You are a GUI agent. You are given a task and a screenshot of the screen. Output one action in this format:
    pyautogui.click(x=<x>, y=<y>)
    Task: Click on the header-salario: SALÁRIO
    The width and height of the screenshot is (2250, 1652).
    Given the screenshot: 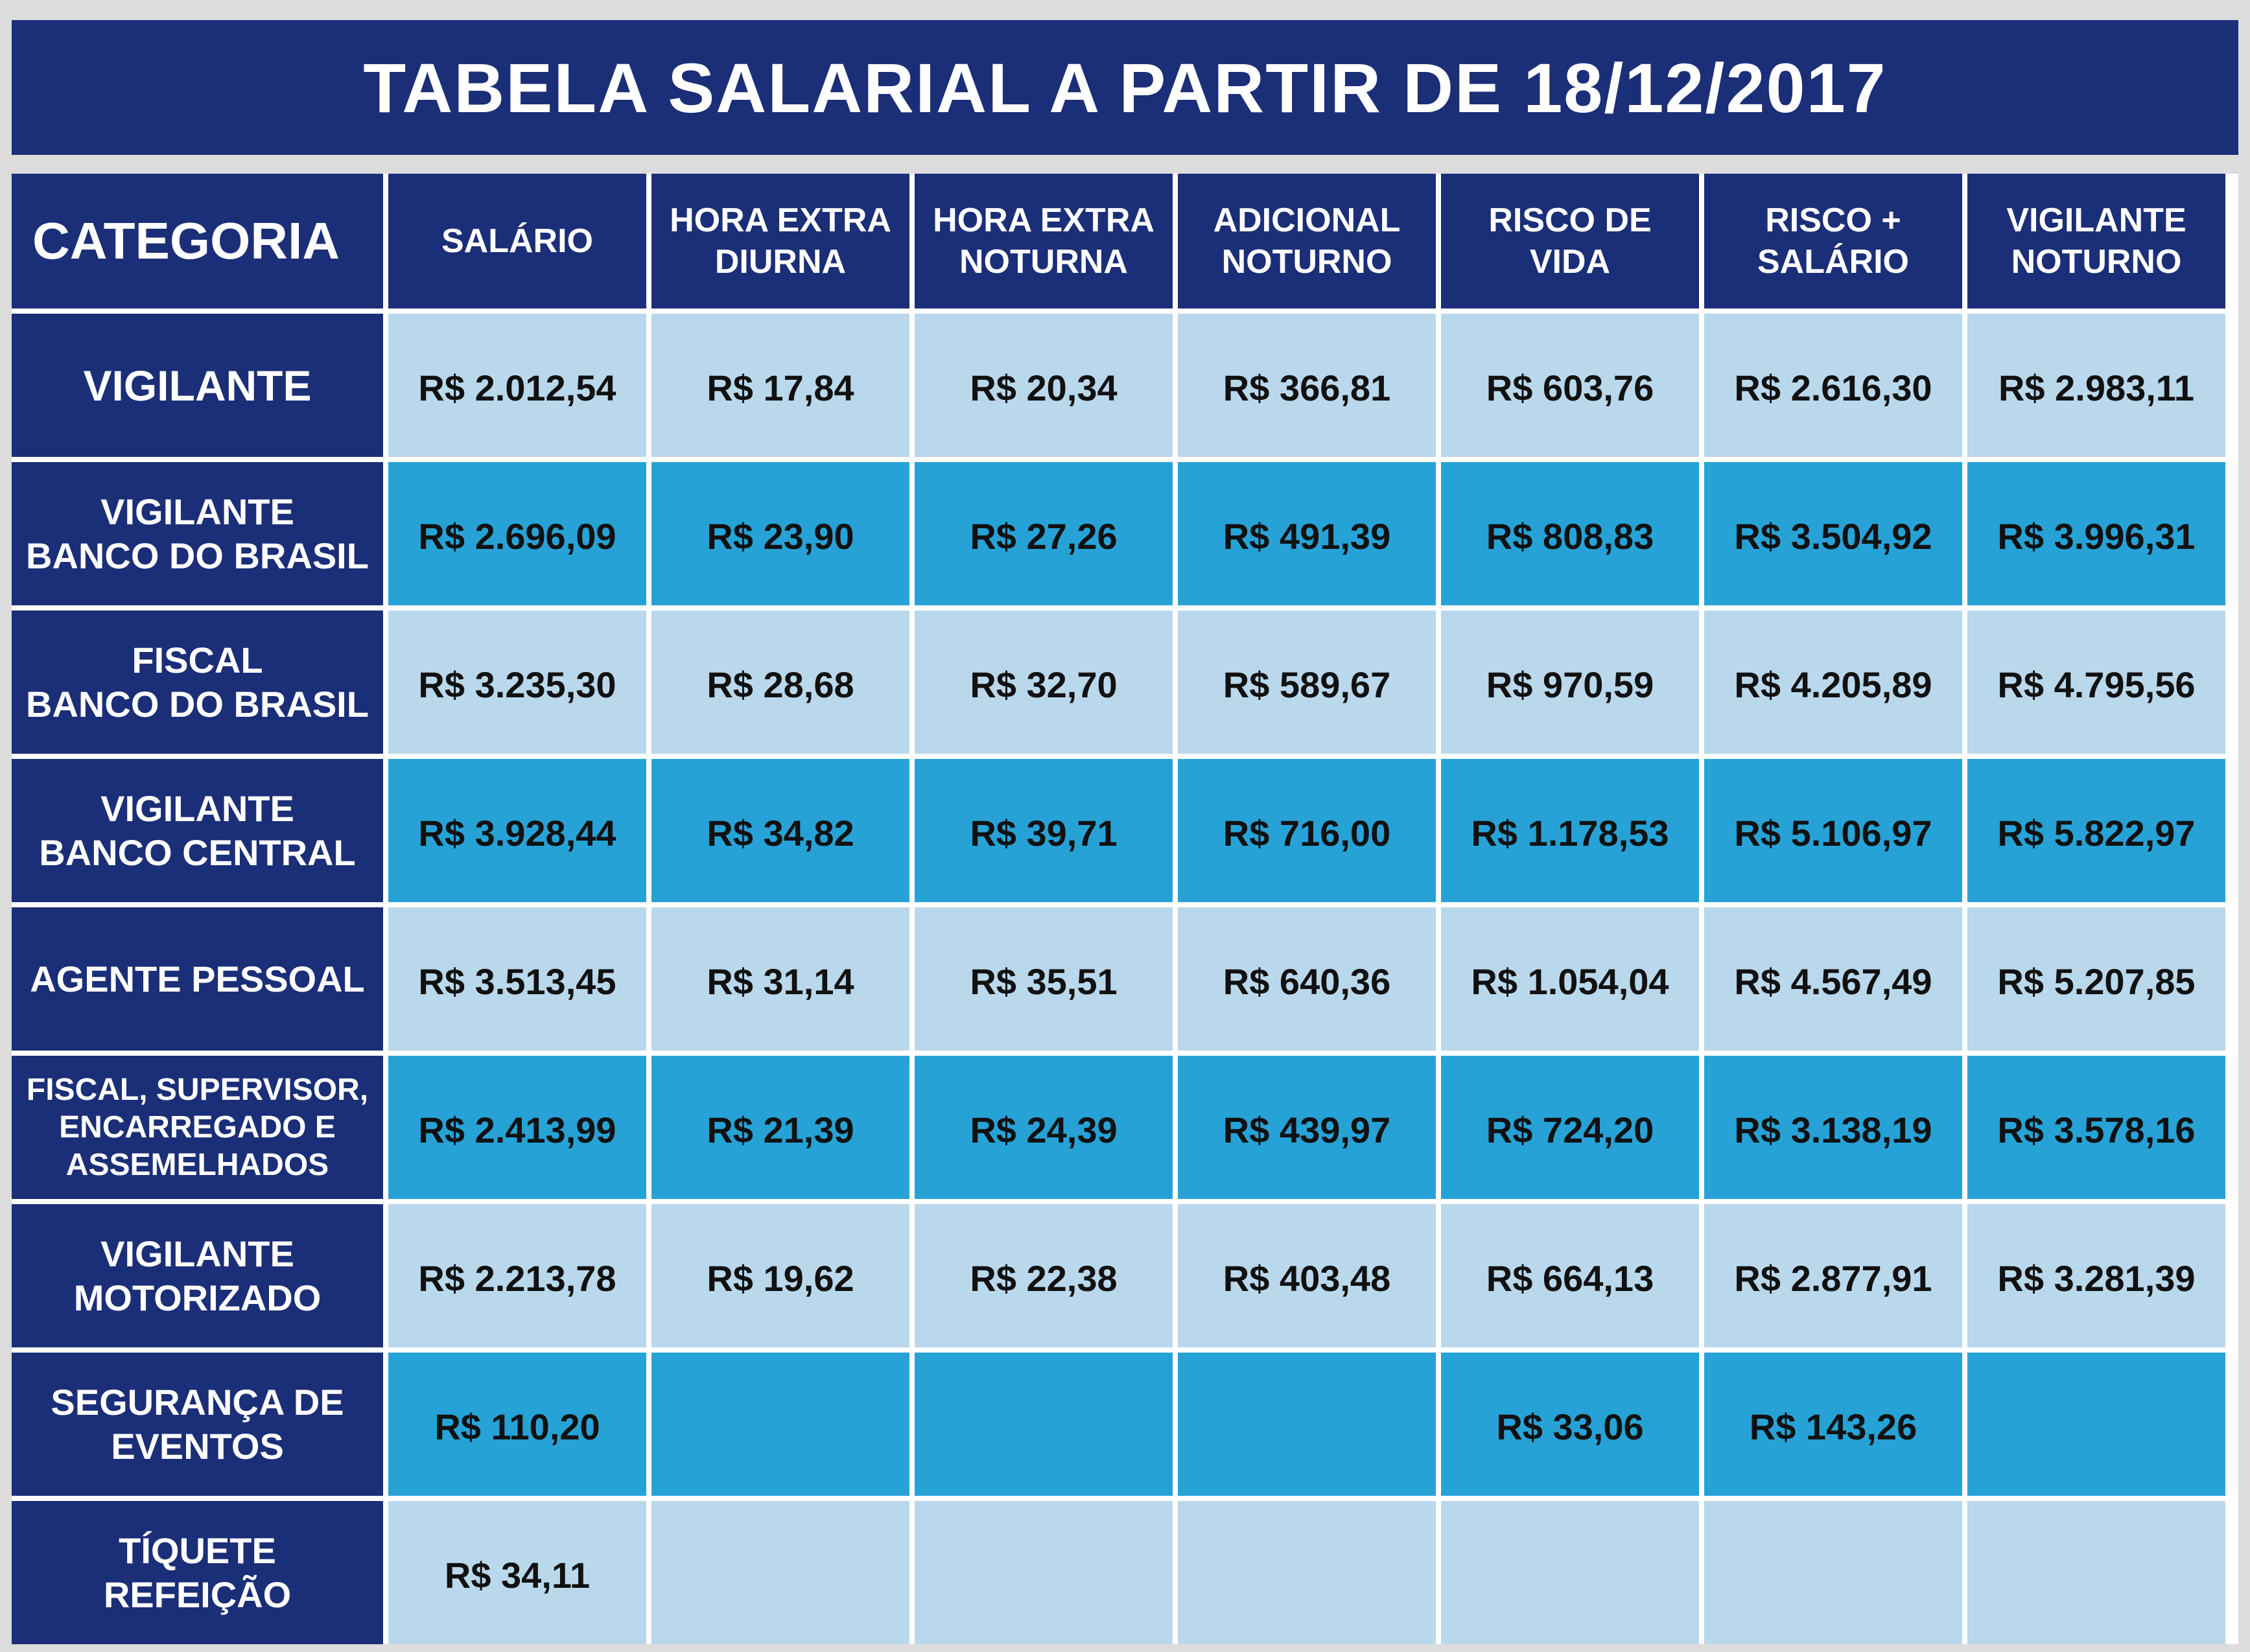 What is the action you would take?
    pyautogui.click(x=517, y=241)
    